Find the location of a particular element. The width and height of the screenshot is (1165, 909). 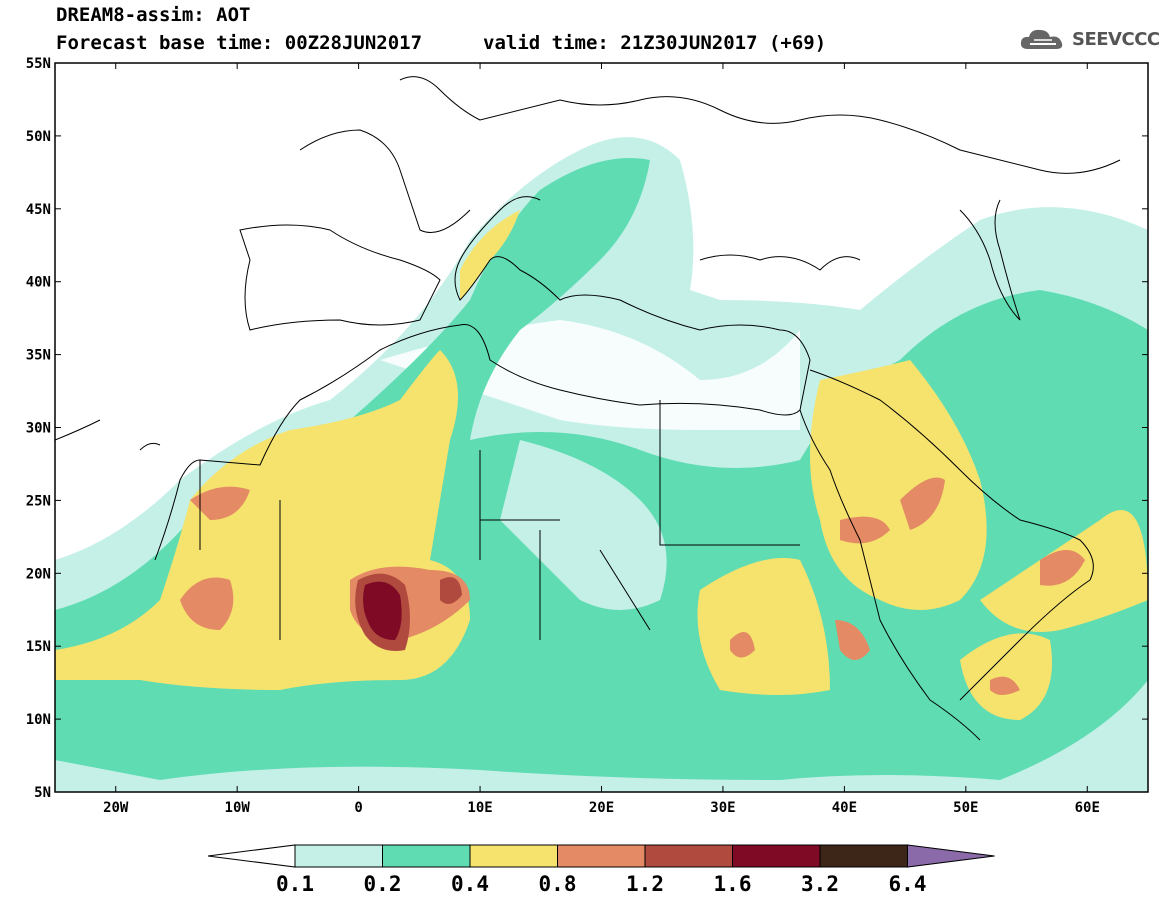

lon-tick-label: 30E is located at coordinates (722, 808).